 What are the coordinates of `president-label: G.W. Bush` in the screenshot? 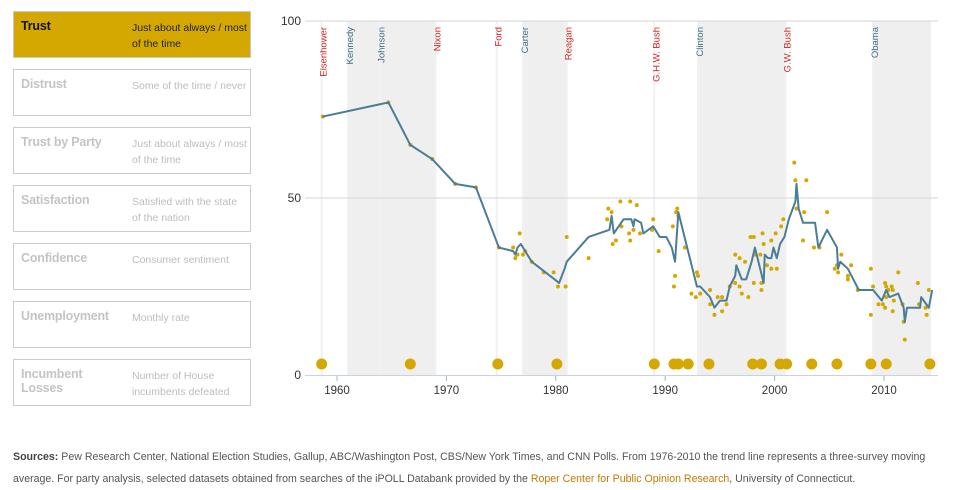 It's located at (788, 49).